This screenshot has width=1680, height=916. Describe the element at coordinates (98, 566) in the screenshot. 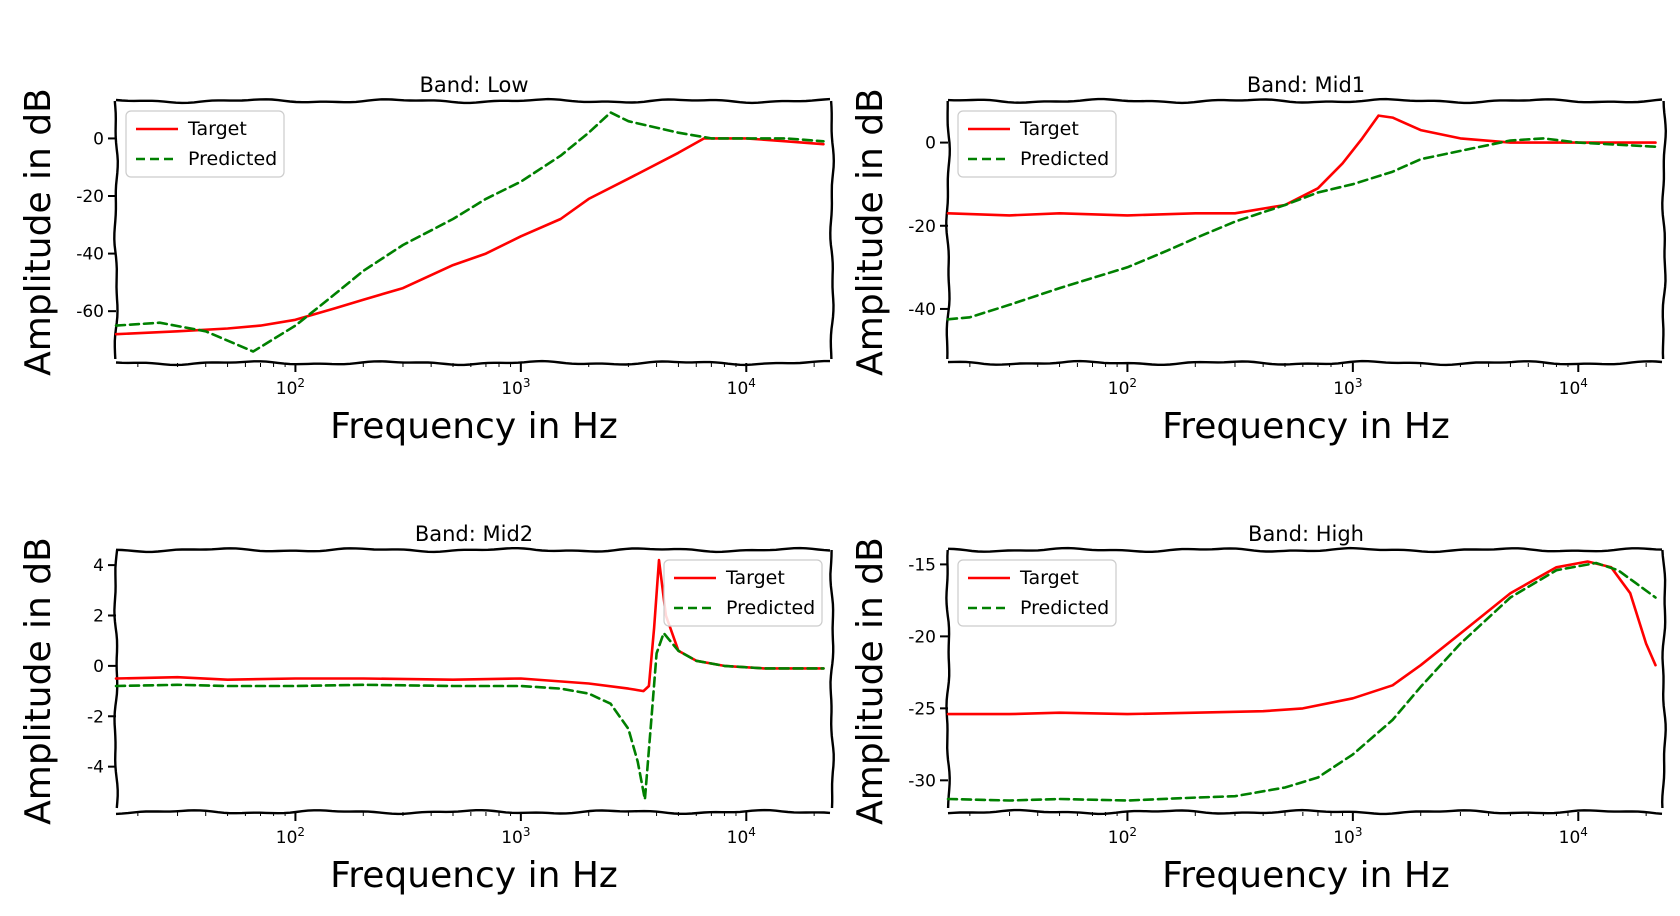

I see `y-tick-label: 4` at that location.